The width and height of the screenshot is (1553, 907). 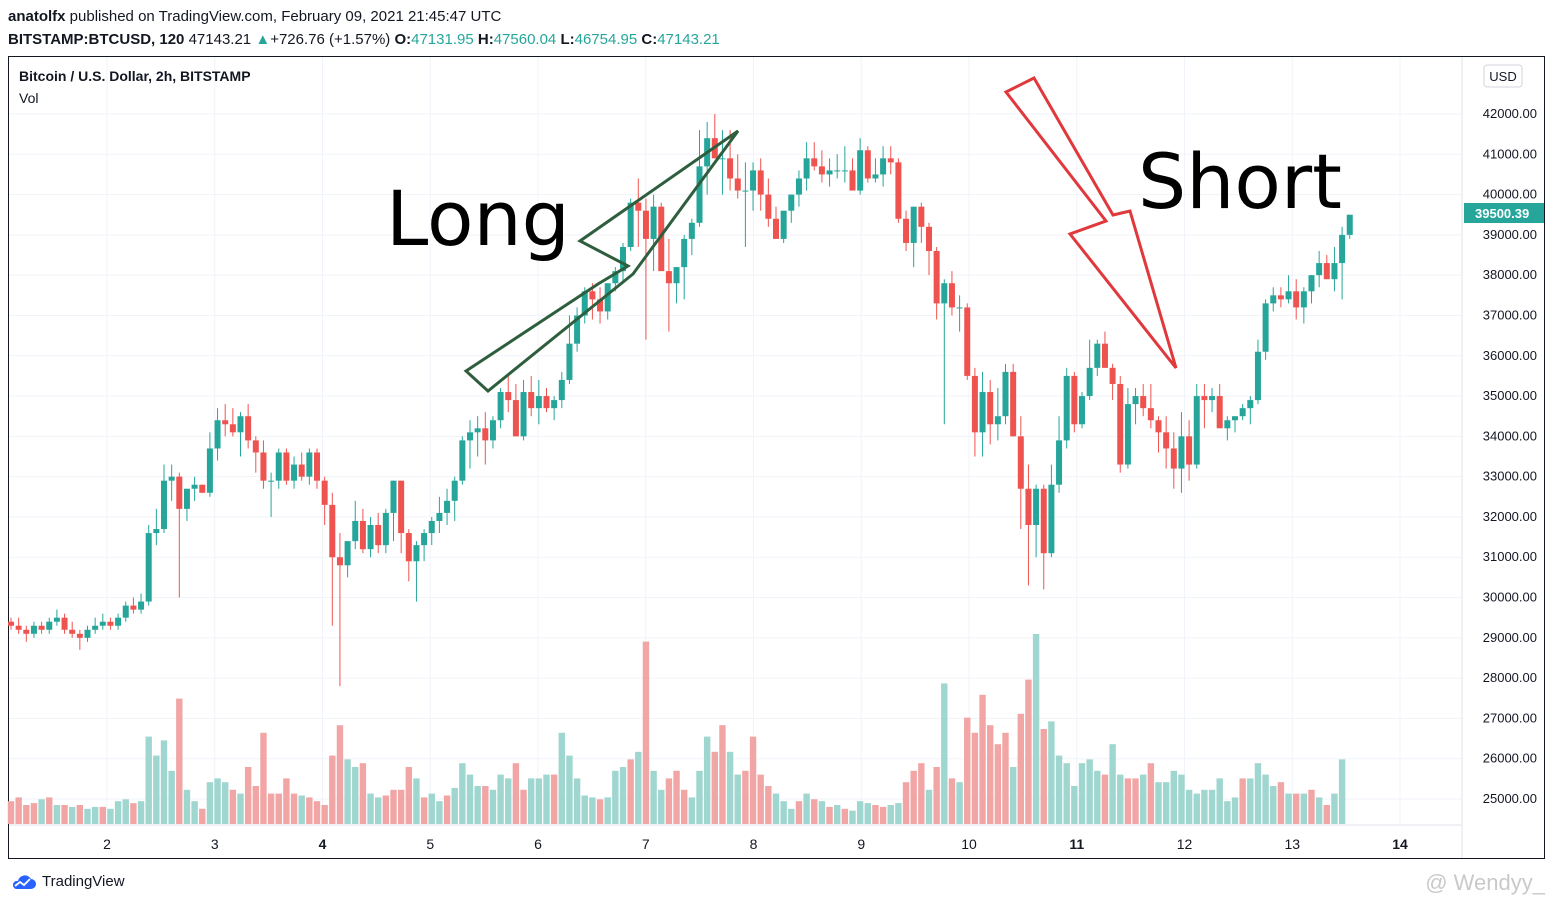 What do you see at coordinates (263, 39) in the screenshot?
I see `up-triangle-icon: ▲` at bounding box center [263, 39].